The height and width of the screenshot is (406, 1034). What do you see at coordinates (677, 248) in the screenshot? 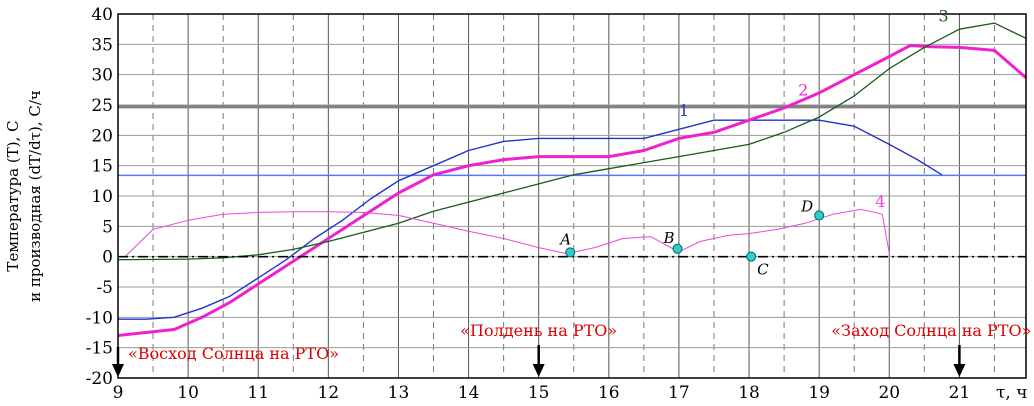
I see `point-B` at bounding box center [677, 248].